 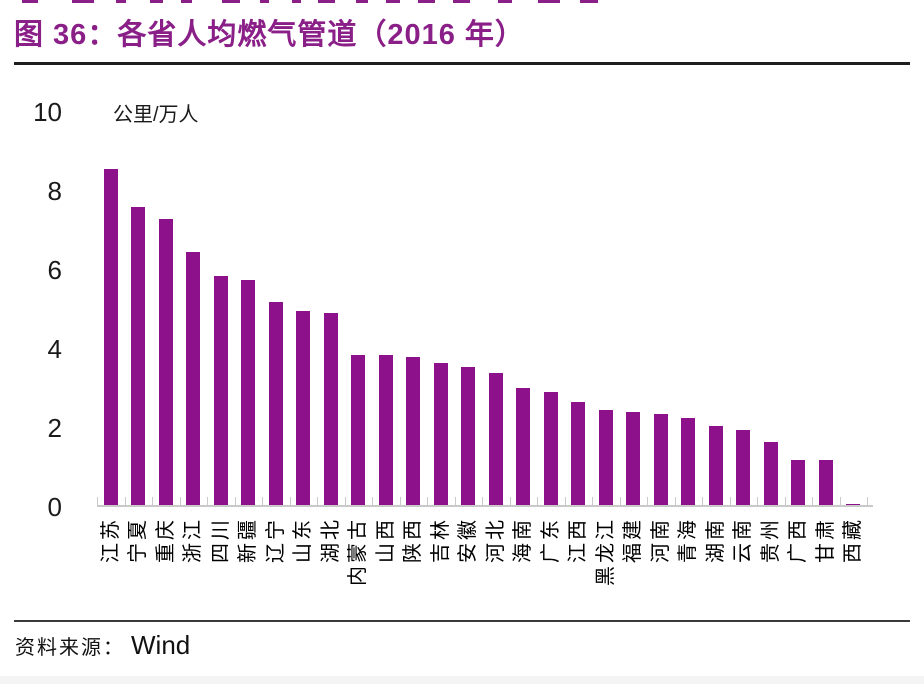 I want to click on x-axis-label: 甘肃, so click(x=825, y=540).